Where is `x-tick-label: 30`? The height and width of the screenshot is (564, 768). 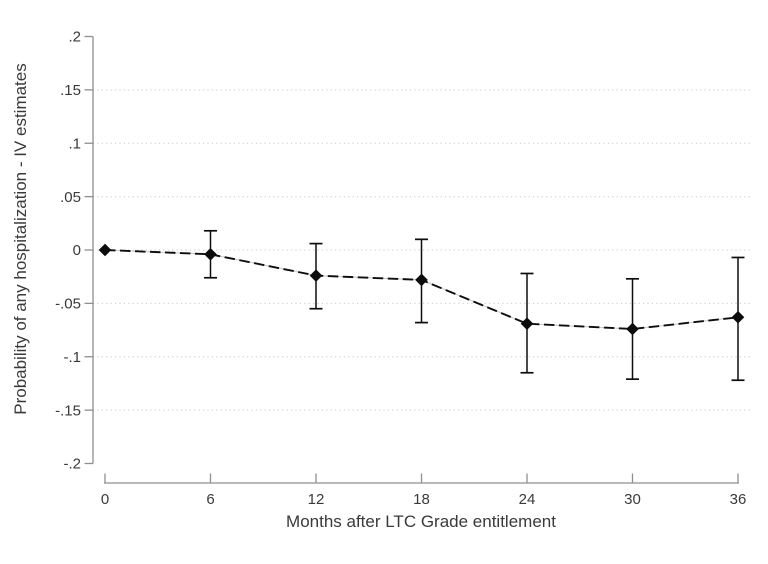 x-tick-label: 30 is located at coordinates (632, 499).